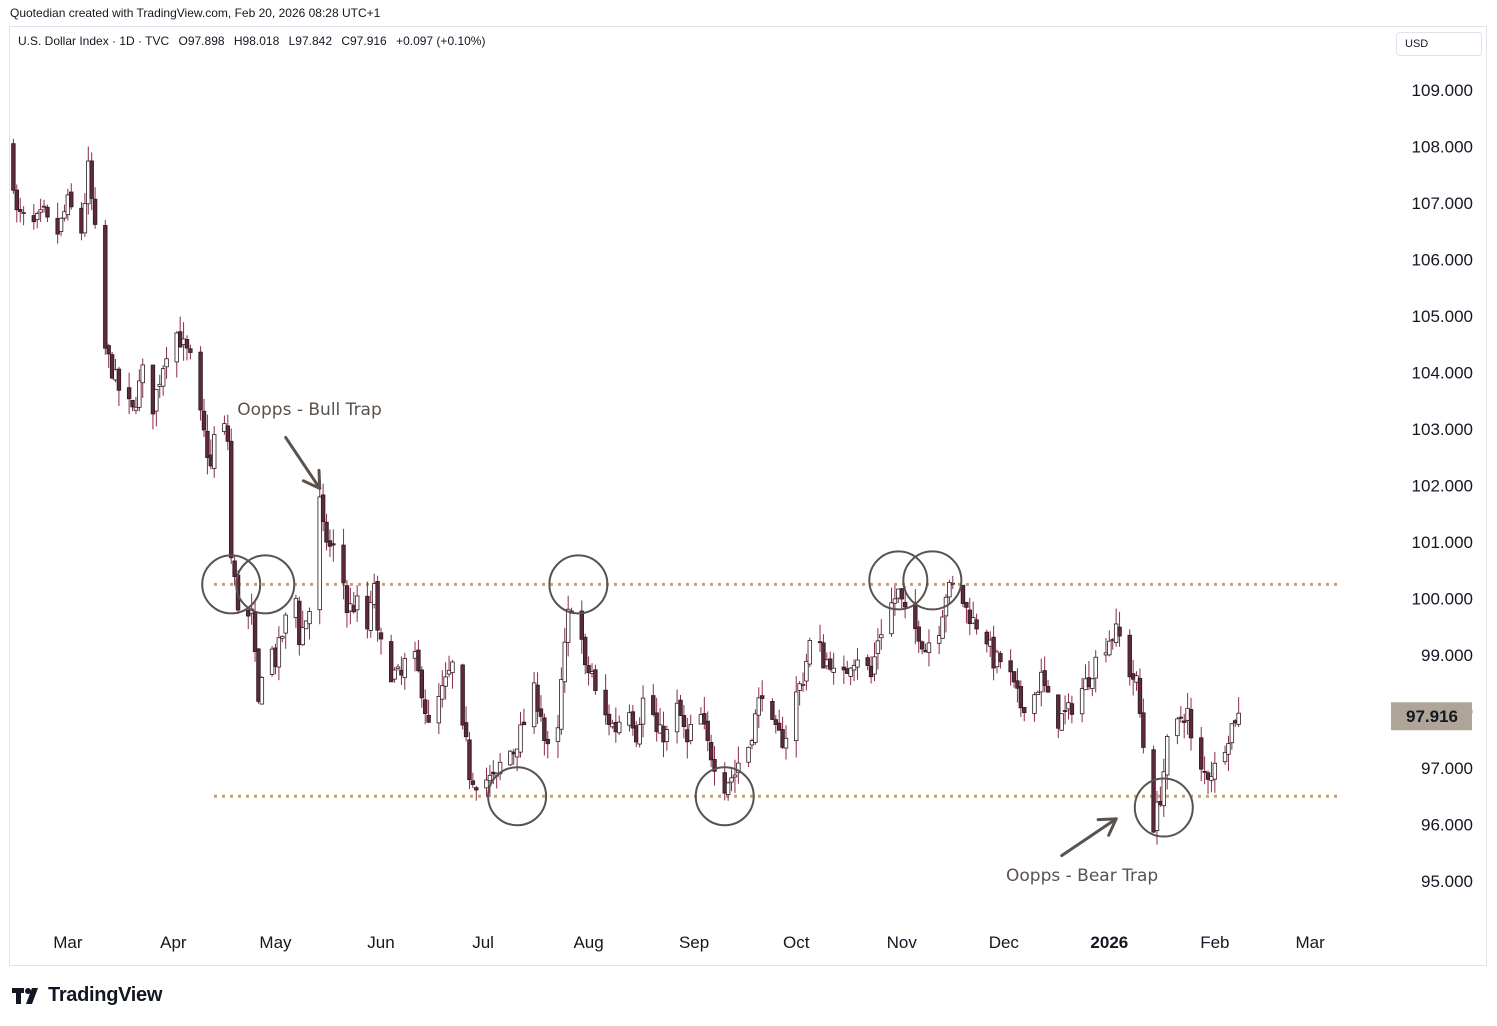 This screenshot has width=1497, height=1026. Describe the element at coordinates (1447, 825) in the screenshot. I see `y-tick-label: 96.000` at that location.